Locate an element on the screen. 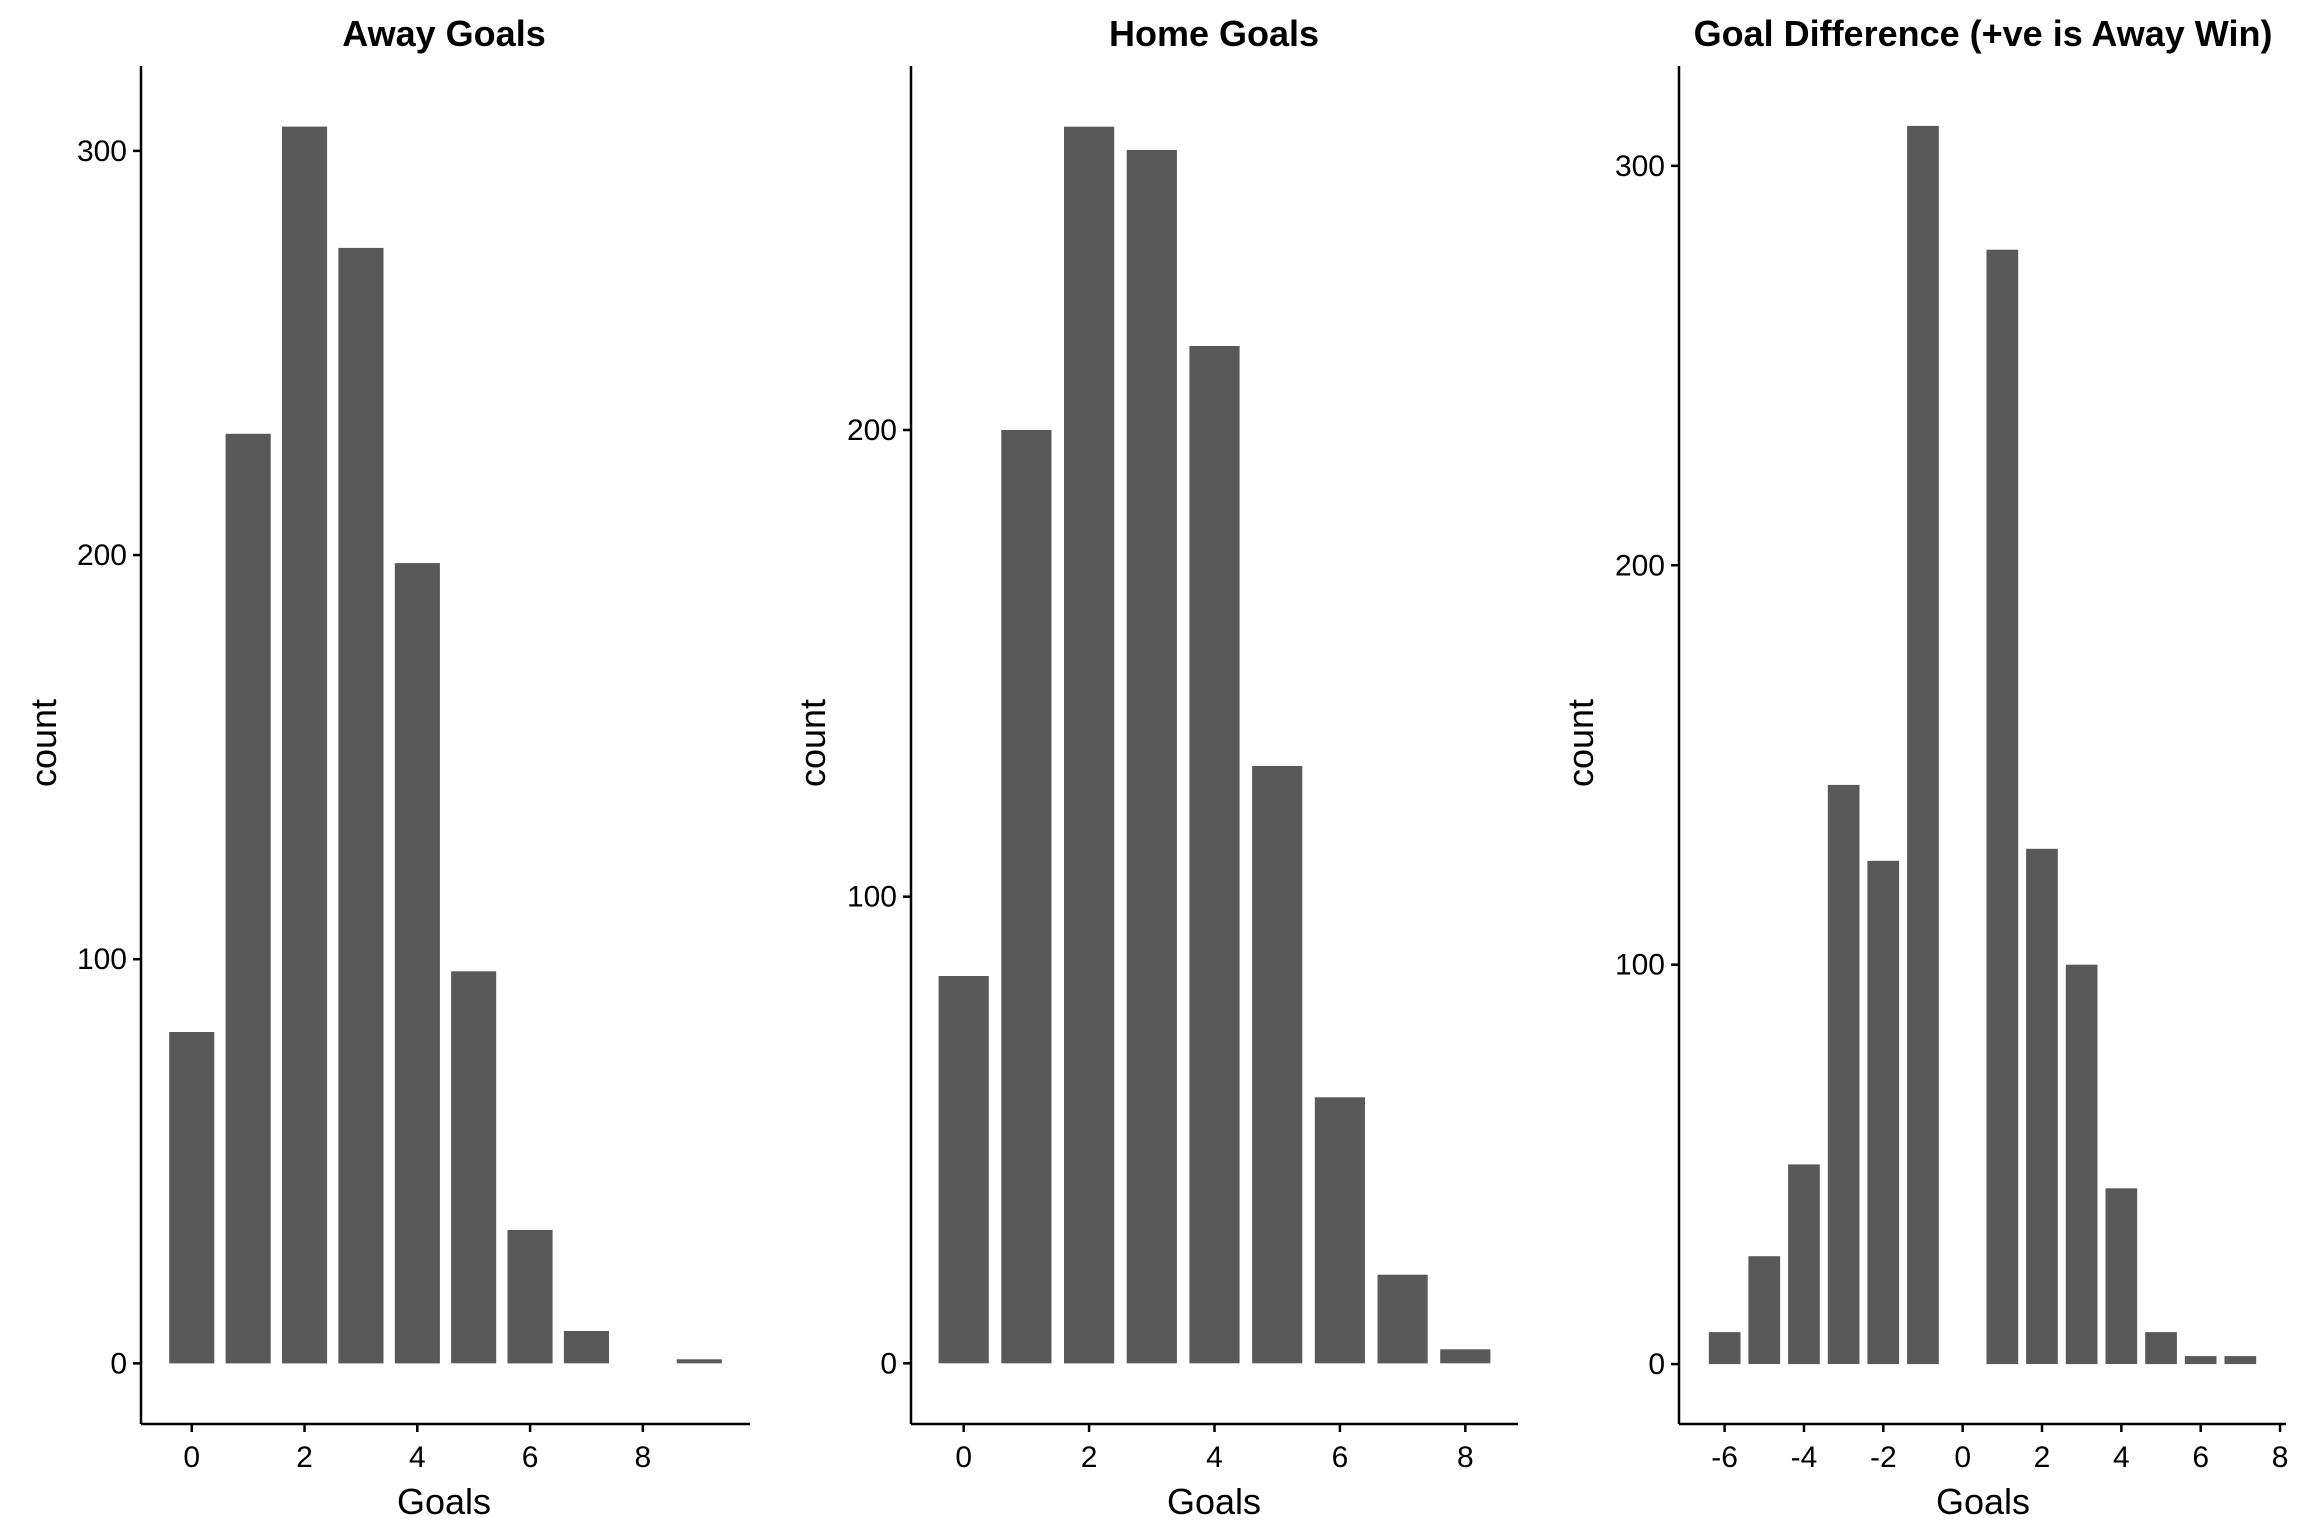 The height and width of the screenshot is (1536, 2304). x-tick-label: -6 is located at coordinates (1724, 1457).